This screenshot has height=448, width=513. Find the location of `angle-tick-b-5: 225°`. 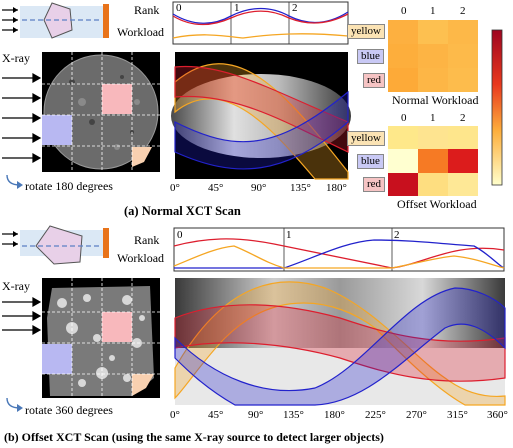

angle-tick-b-5: 225° is located at coordinates (375, 415).